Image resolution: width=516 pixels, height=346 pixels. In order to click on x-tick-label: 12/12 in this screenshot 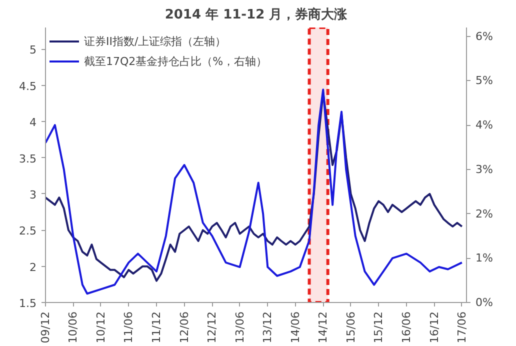, I will do `click(212, 327)`.